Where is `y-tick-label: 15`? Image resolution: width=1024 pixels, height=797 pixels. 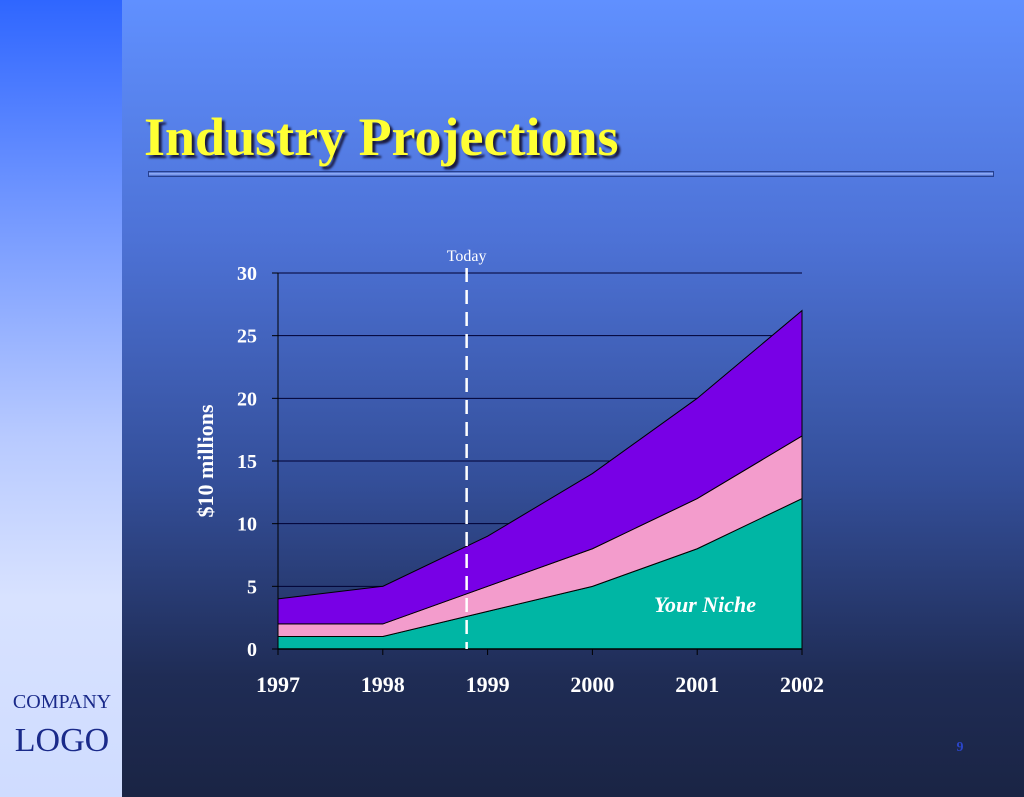 y-tick-label: 15 is located at coordinates (247, 462).